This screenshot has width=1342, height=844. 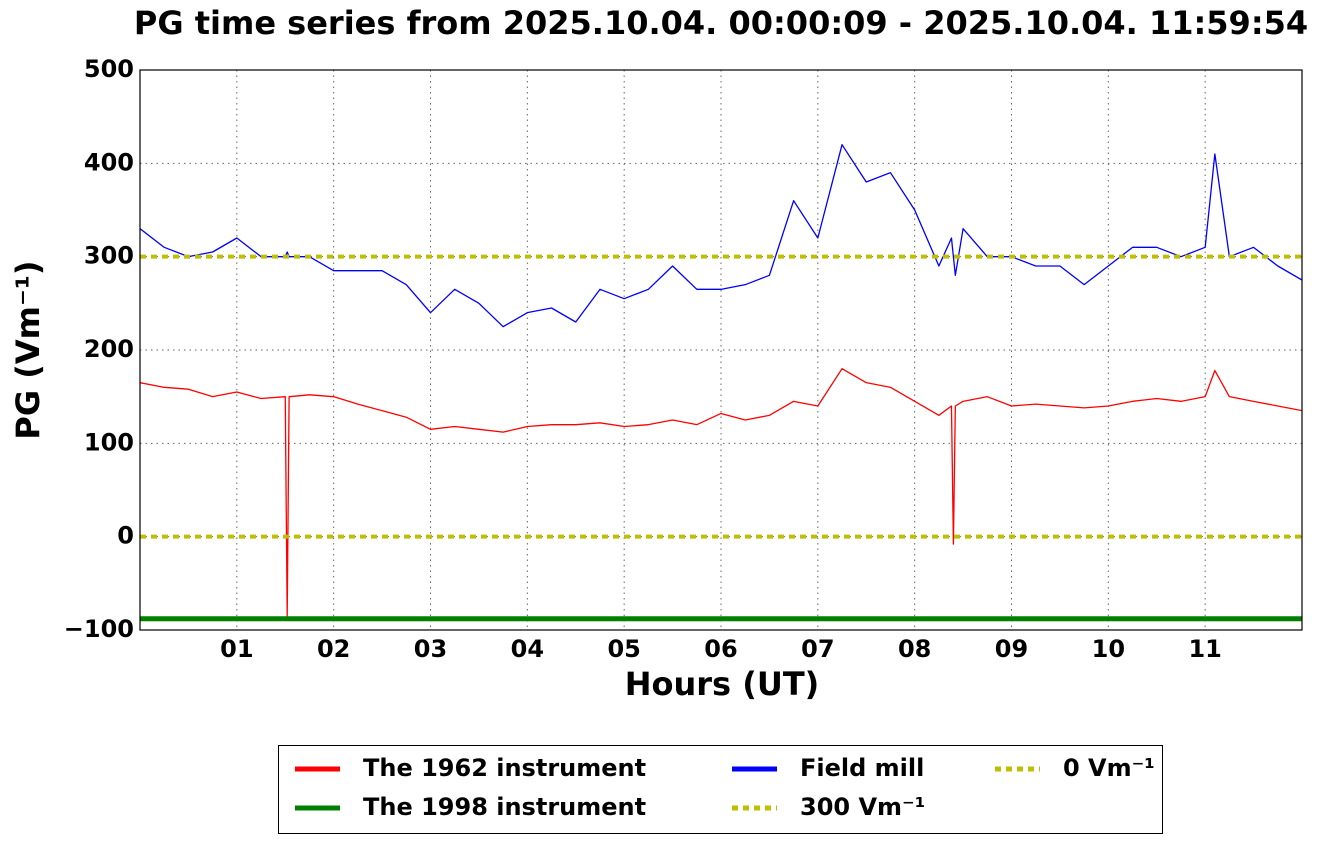 I want to click on y-tick-label: −100, so click(x=99, y=629).